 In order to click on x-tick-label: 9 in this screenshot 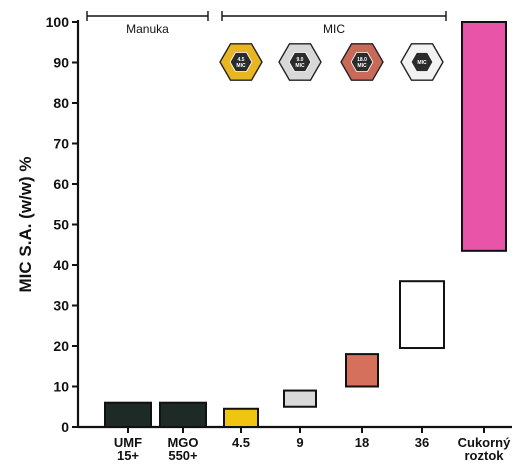, I will do `click(299, 442)`.